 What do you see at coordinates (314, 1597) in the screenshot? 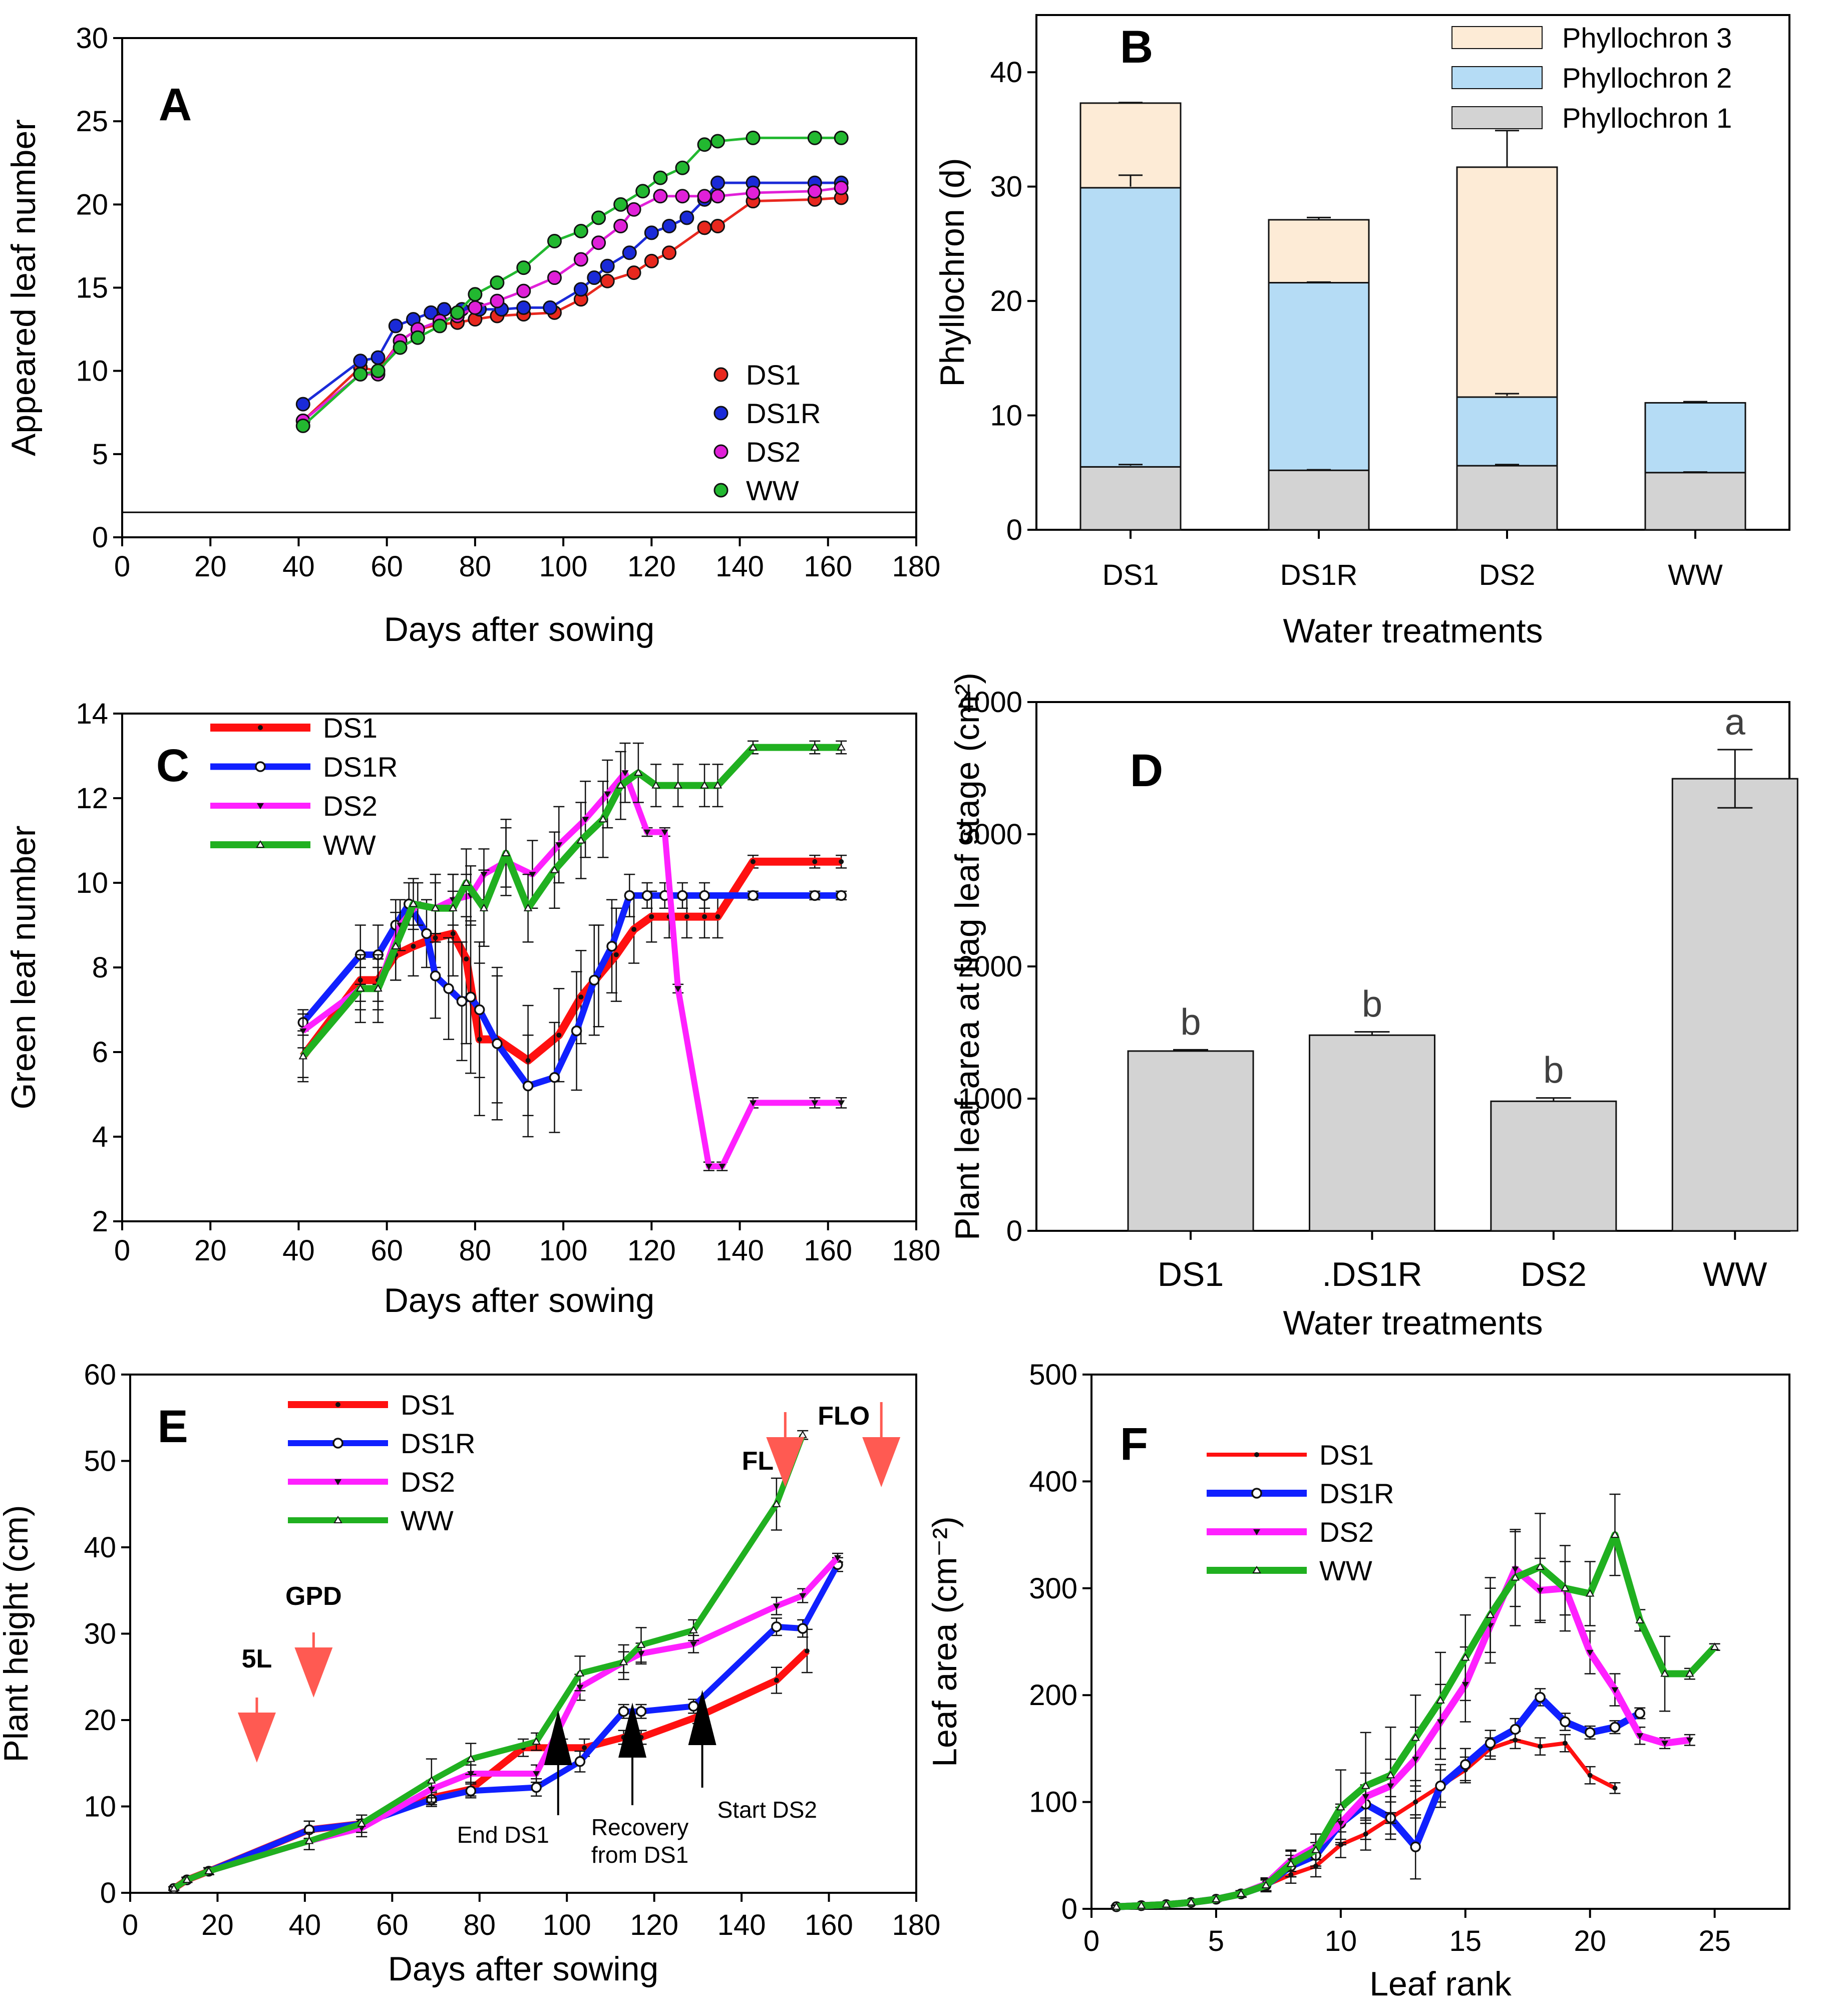
I see `annotation-label: GPD` at bounding box center [314, 1597].